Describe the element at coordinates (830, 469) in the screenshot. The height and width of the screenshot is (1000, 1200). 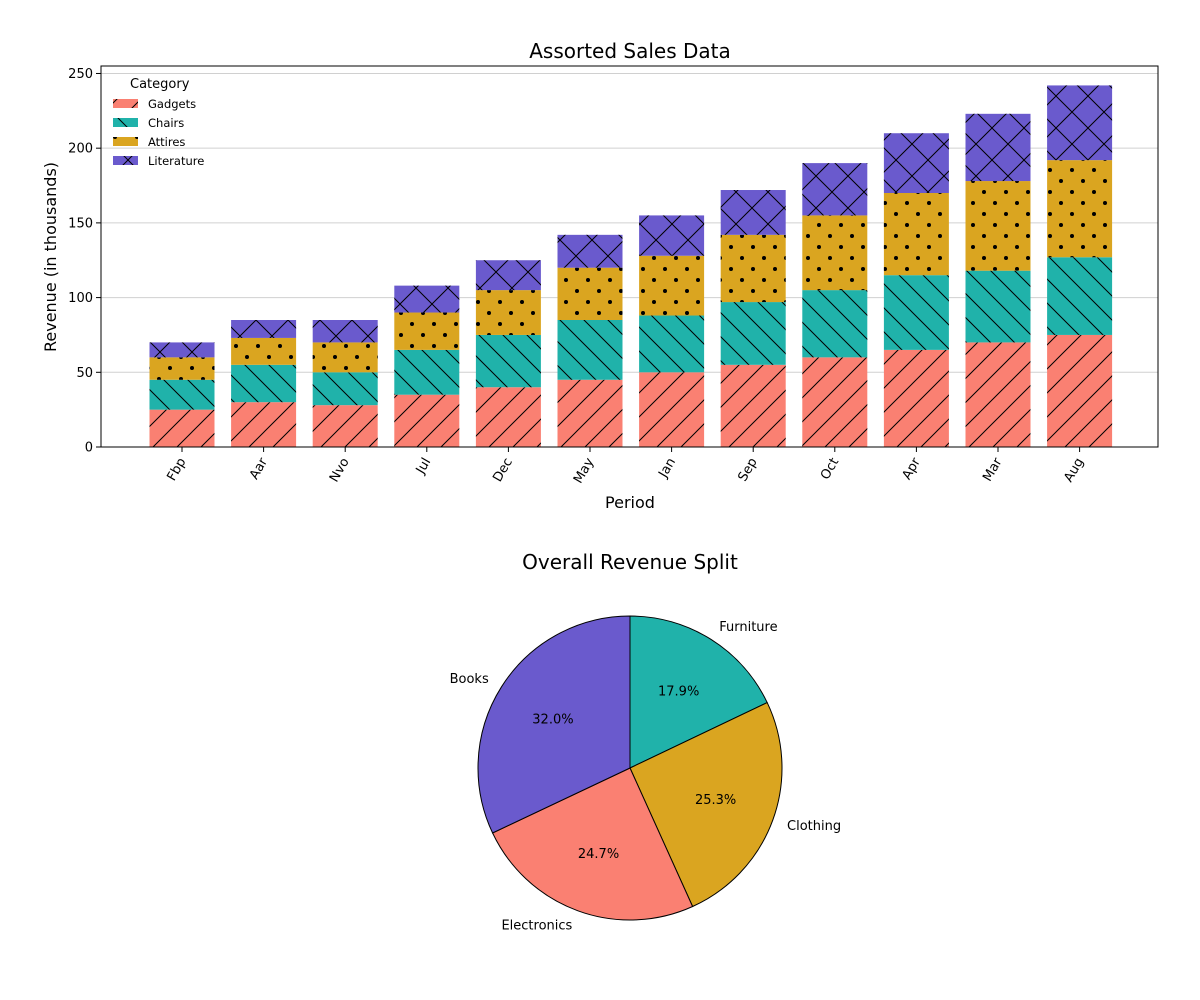
I see `x-tick-label: Oct` at that location.